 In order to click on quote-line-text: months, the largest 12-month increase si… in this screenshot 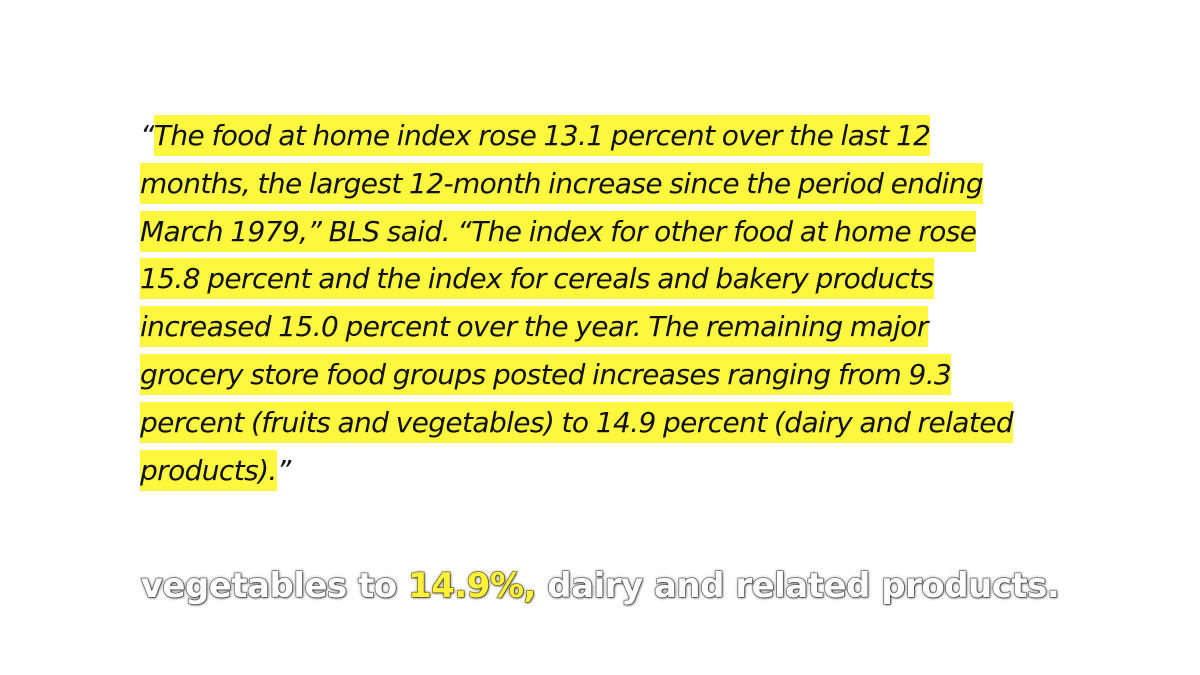, I will do `click(562, 183)`.